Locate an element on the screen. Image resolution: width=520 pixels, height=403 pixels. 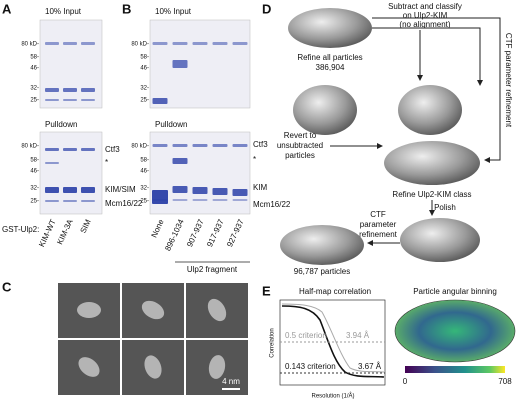
panel-label: E is located at coordinates (266, 290).